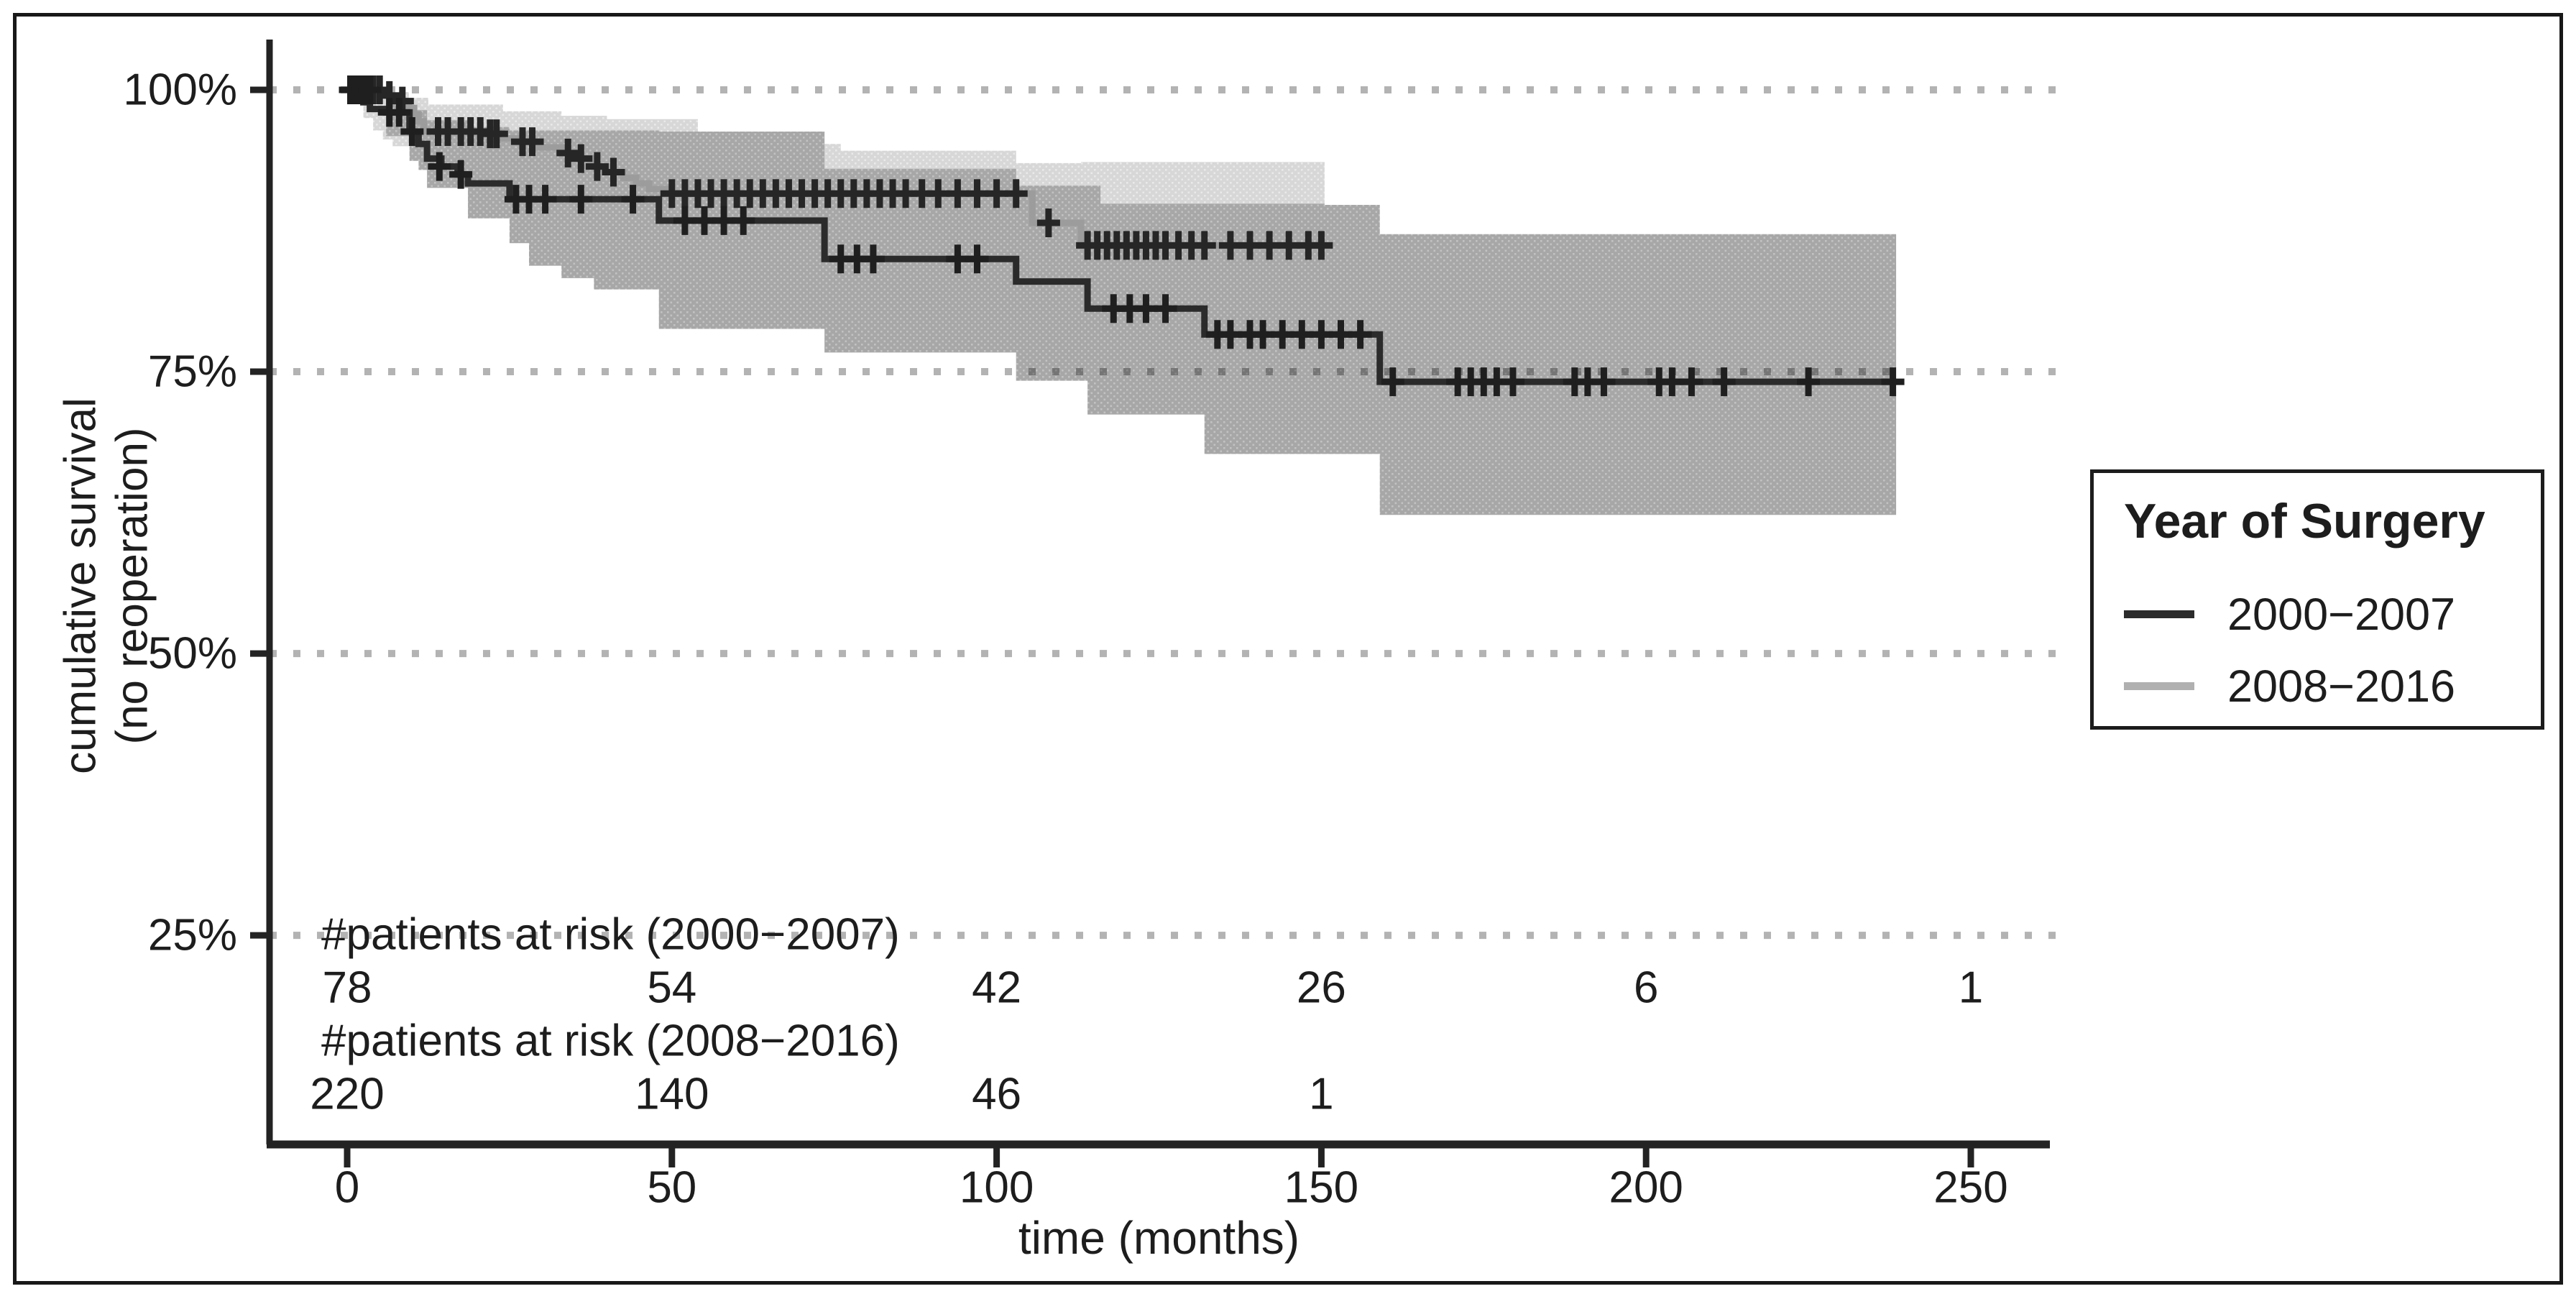 Image resolution: width=2576 pixels, height=1299 pixels. I want to click on legend-title: Year of Surgery, so click(2304, 521).